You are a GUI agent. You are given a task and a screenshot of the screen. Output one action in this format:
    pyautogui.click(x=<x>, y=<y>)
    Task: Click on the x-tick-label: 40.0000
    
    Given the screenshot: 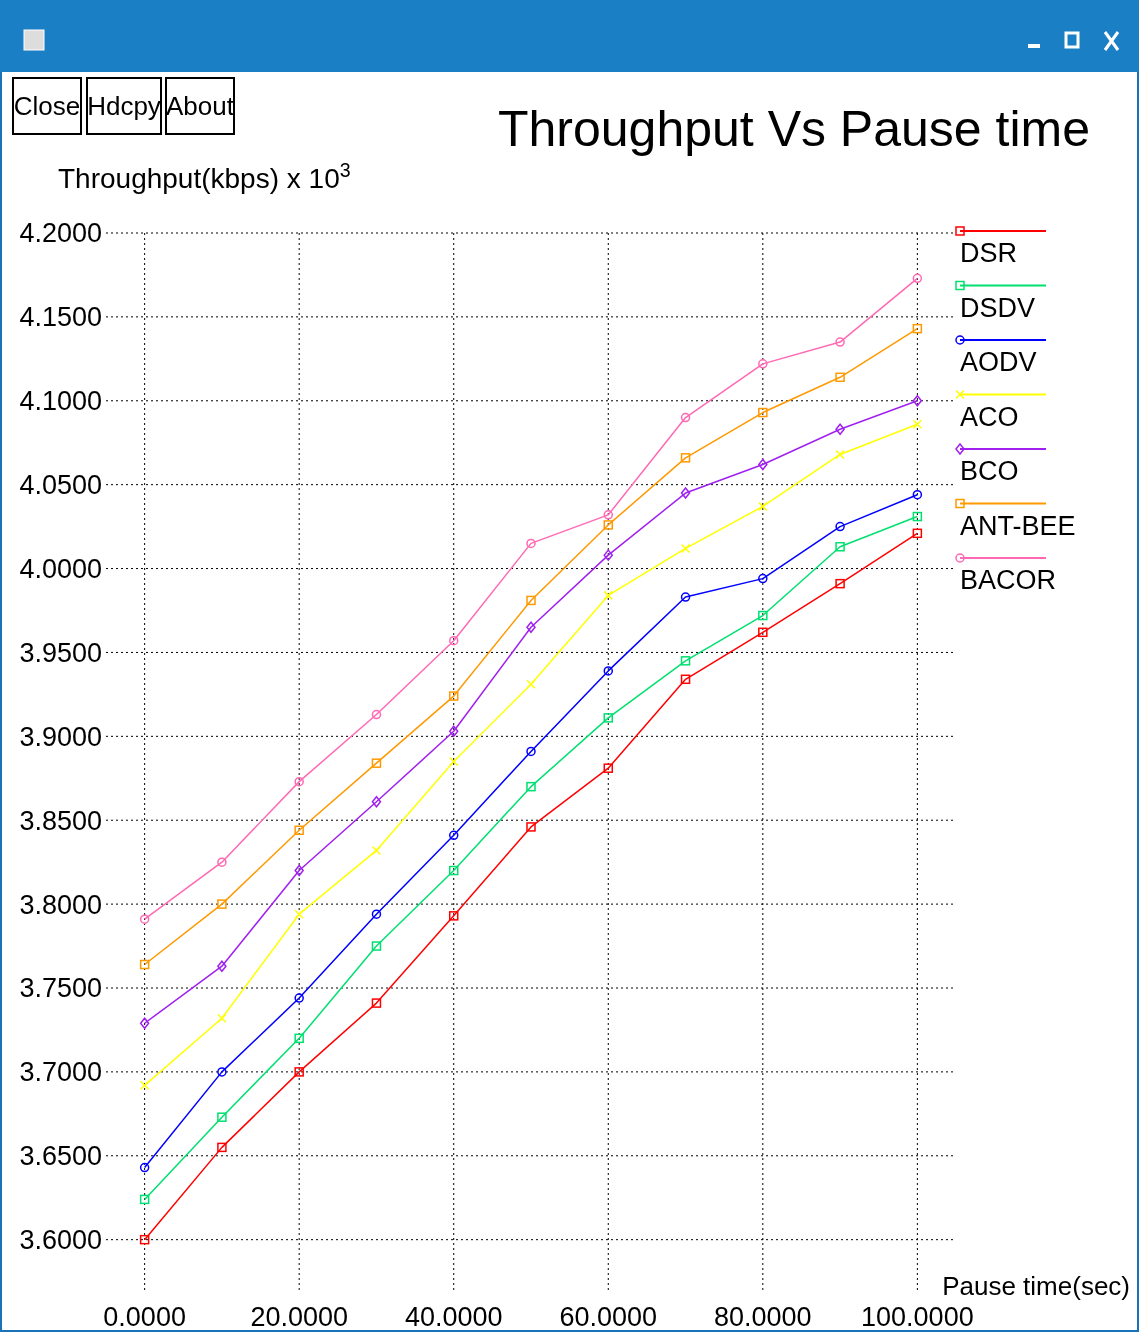 What is the action you would take?
    pyautogui.click(x=453, y=1317)
    